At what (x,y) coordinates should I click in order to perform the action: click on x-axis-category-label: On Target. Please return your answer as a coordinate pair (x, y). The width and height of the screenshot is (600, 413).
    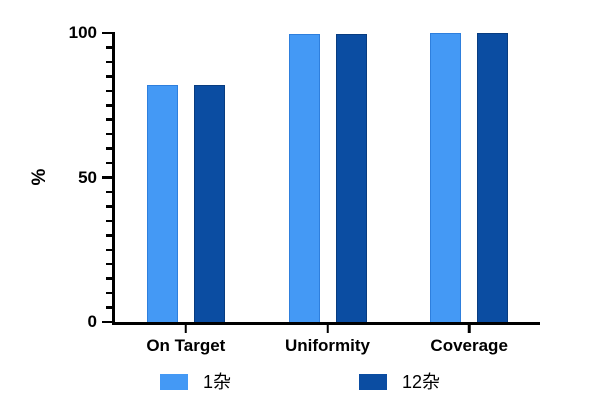
    Looking at the image, I should click on (186, 345).